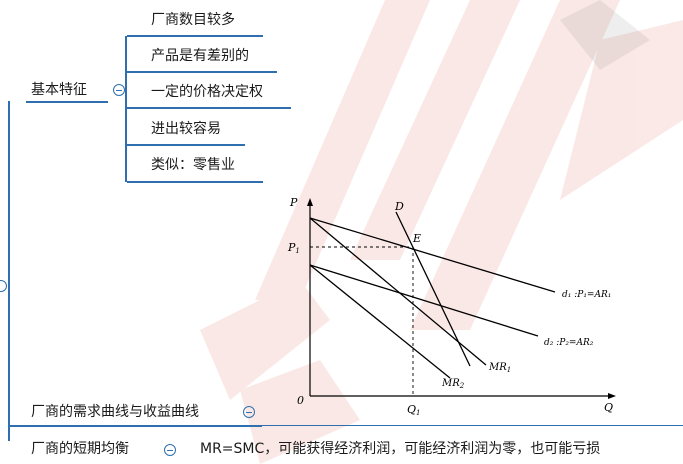  Describe the element at coordinates (612, 396) in the screenshot. I see `x-axis-arrow` at that location.